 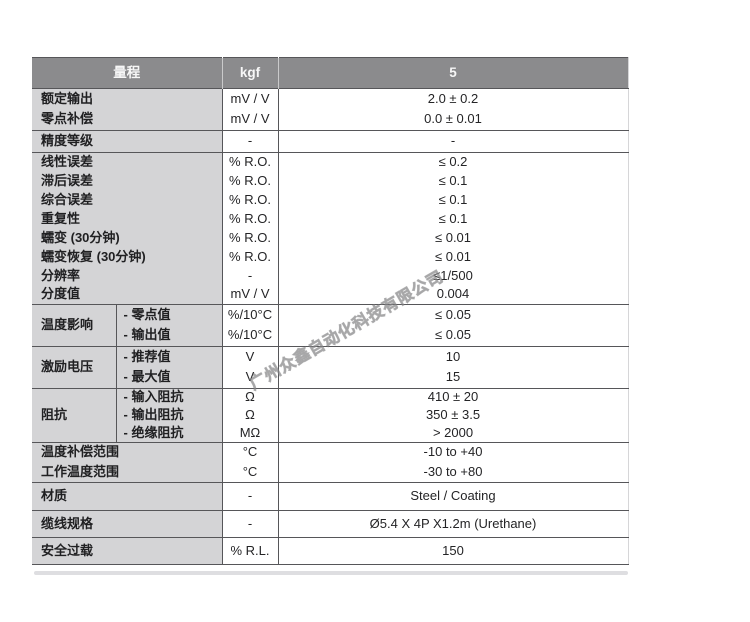 What do you see at coordinates (453, 415) in the screenshot?
I see `row-value: 350 ± 3.5` at bounding box center [453, 415].